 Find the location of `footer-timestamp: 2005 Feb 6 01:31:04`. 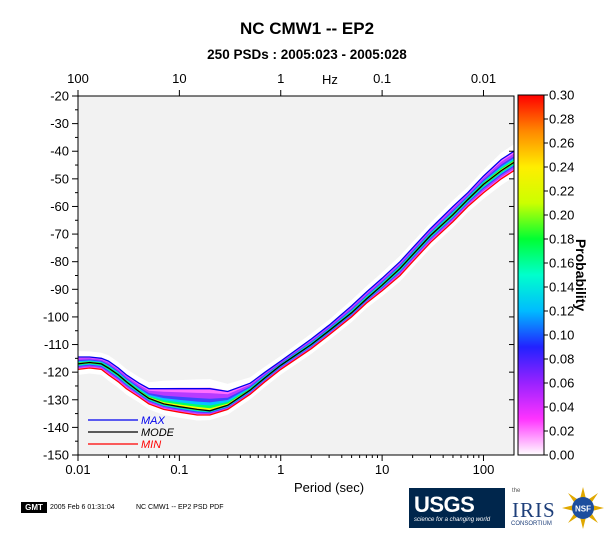

footer-timestamp: 2005 Feb 6 01:31:04 is located at coordinates (82, 507).